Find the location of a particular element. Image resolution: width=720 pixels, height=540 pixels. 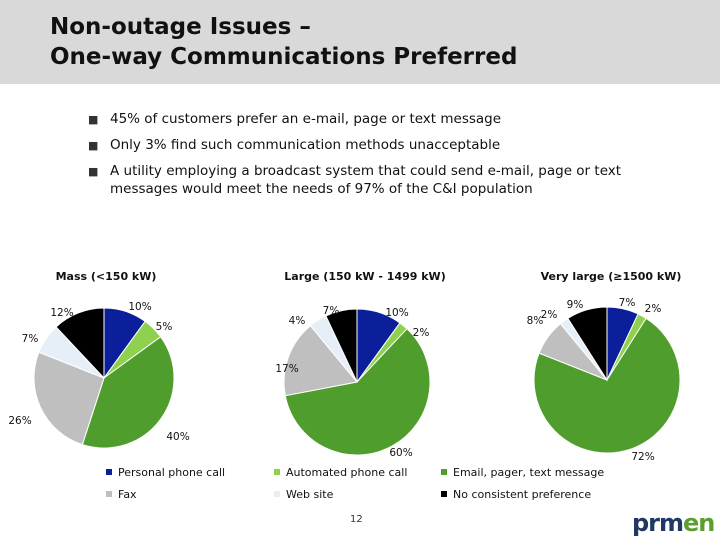

data-label: 40% is located at coordinates (177, 437).